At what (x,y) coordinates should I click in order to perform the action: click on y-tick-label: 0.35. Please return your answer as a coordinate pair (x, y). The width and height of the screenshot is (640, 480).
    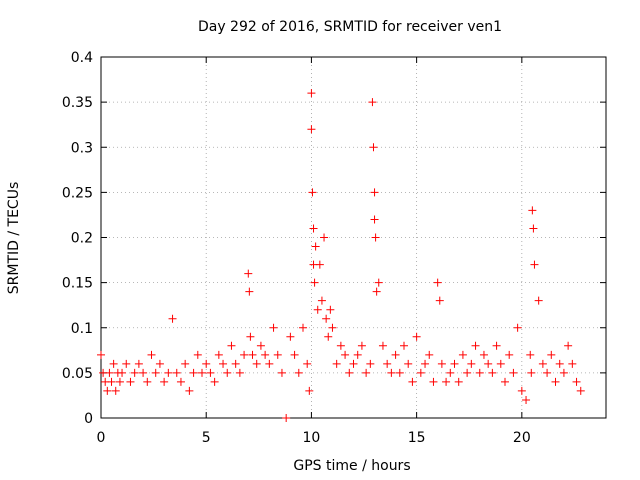
    Looking at the image, I should click on (77, 103).